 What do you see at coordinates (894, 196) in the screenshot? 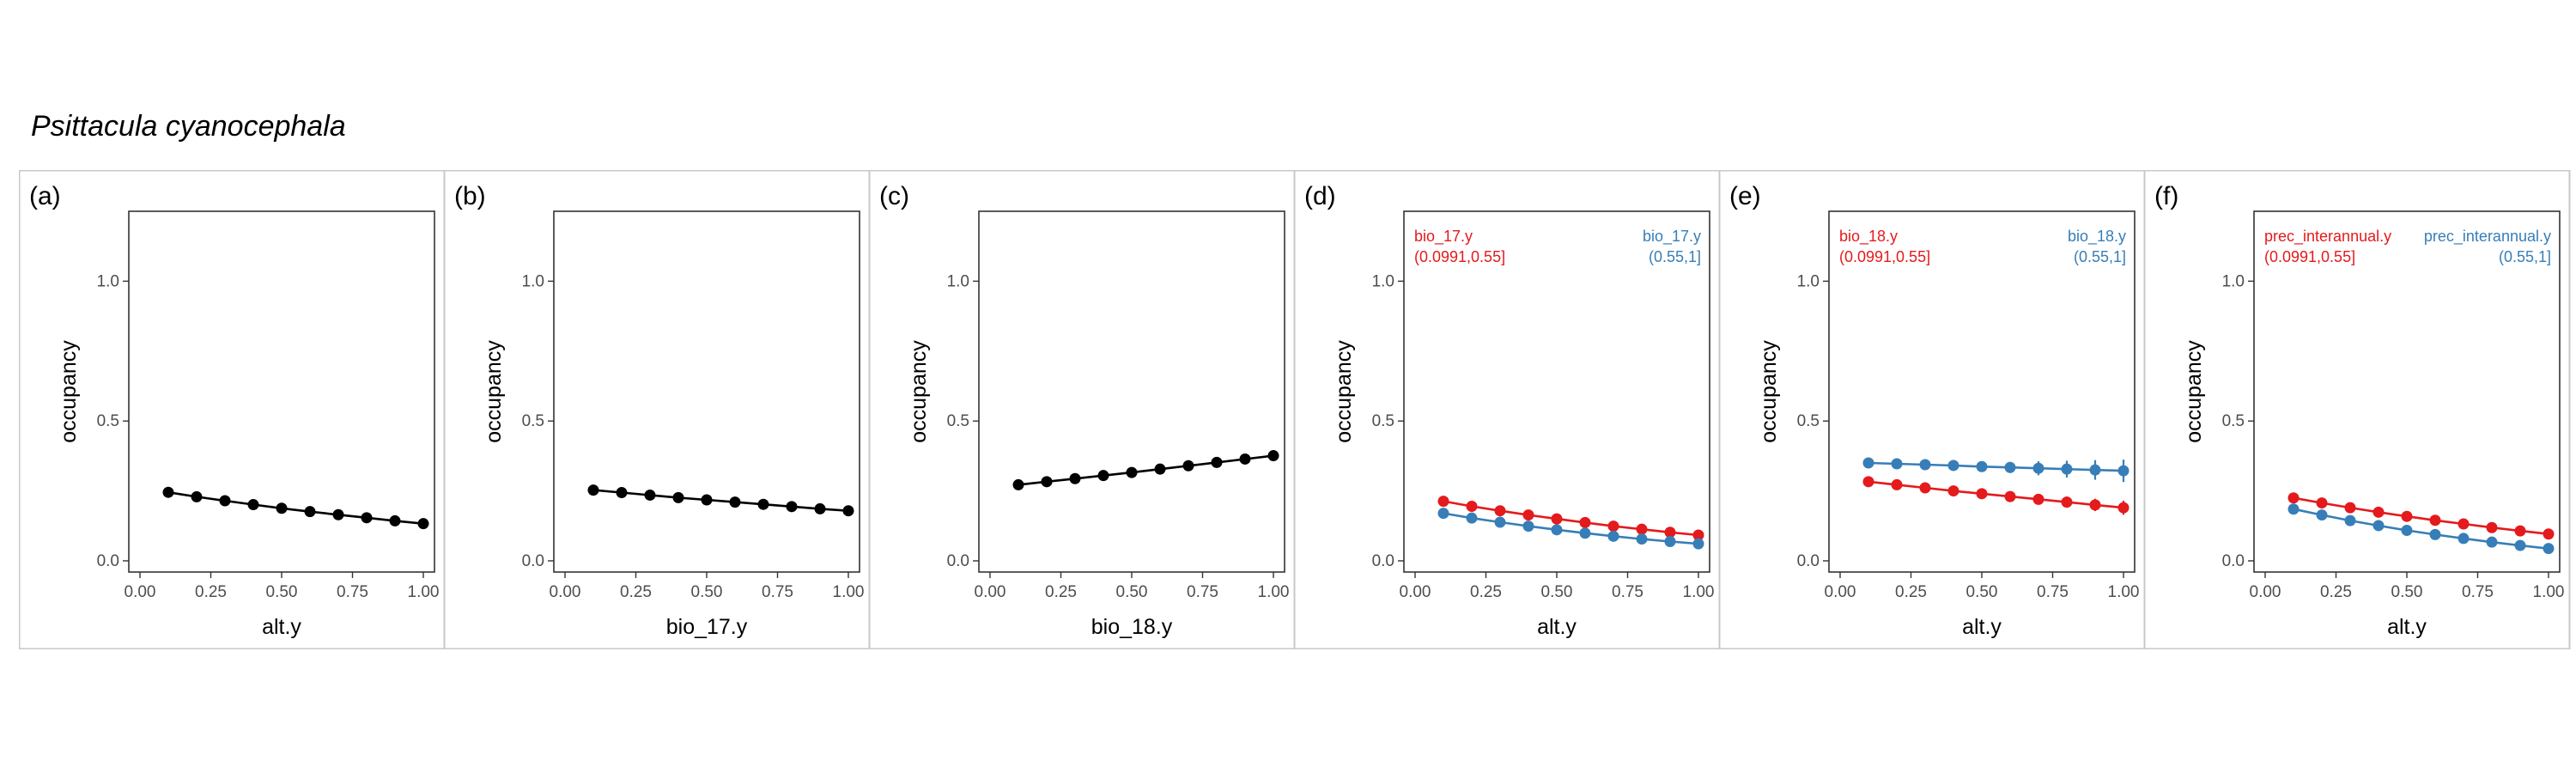
I see `panel-tag: (c)` at bounding box center [894, 196].